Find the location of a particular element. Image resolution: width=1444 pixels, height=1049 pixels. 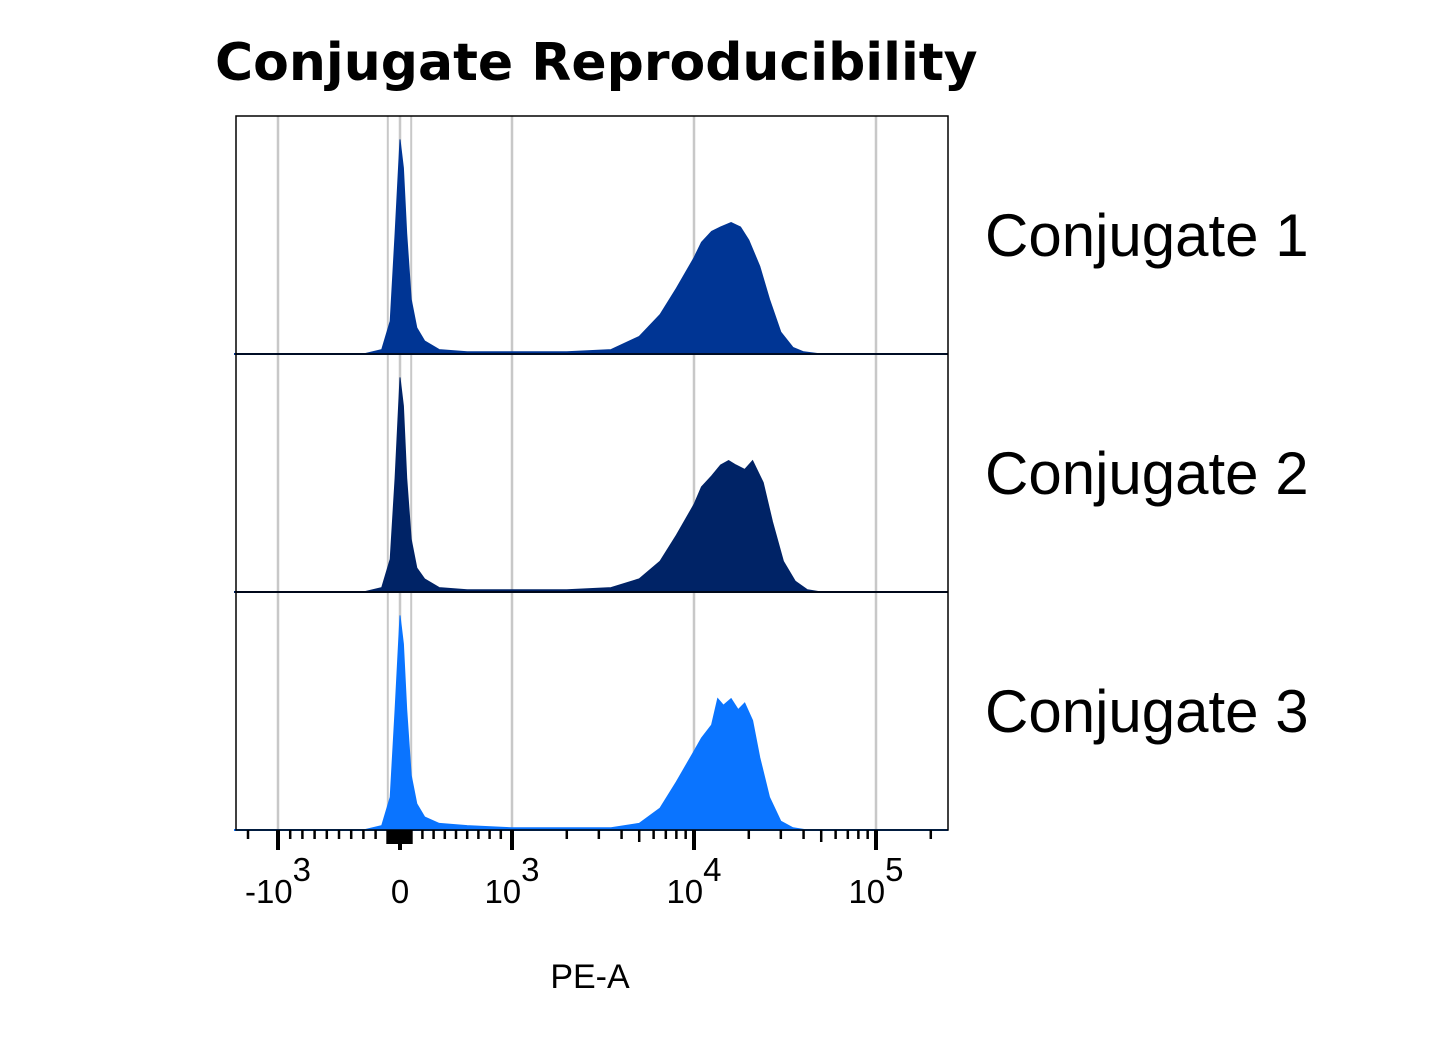

sample-label-2: Conjugate 2 is located at coordinates (1147, 473).